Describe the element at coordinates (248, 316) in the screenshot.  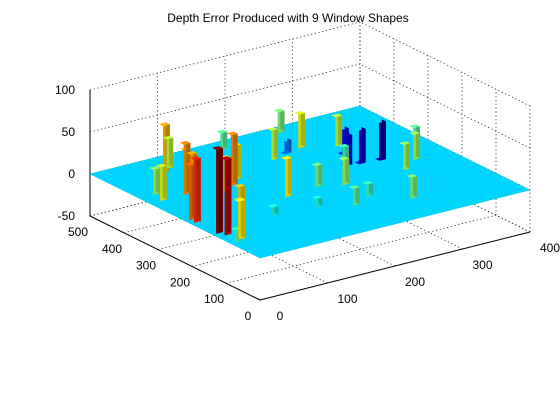
I see `y-tick-label: 0` at that location.